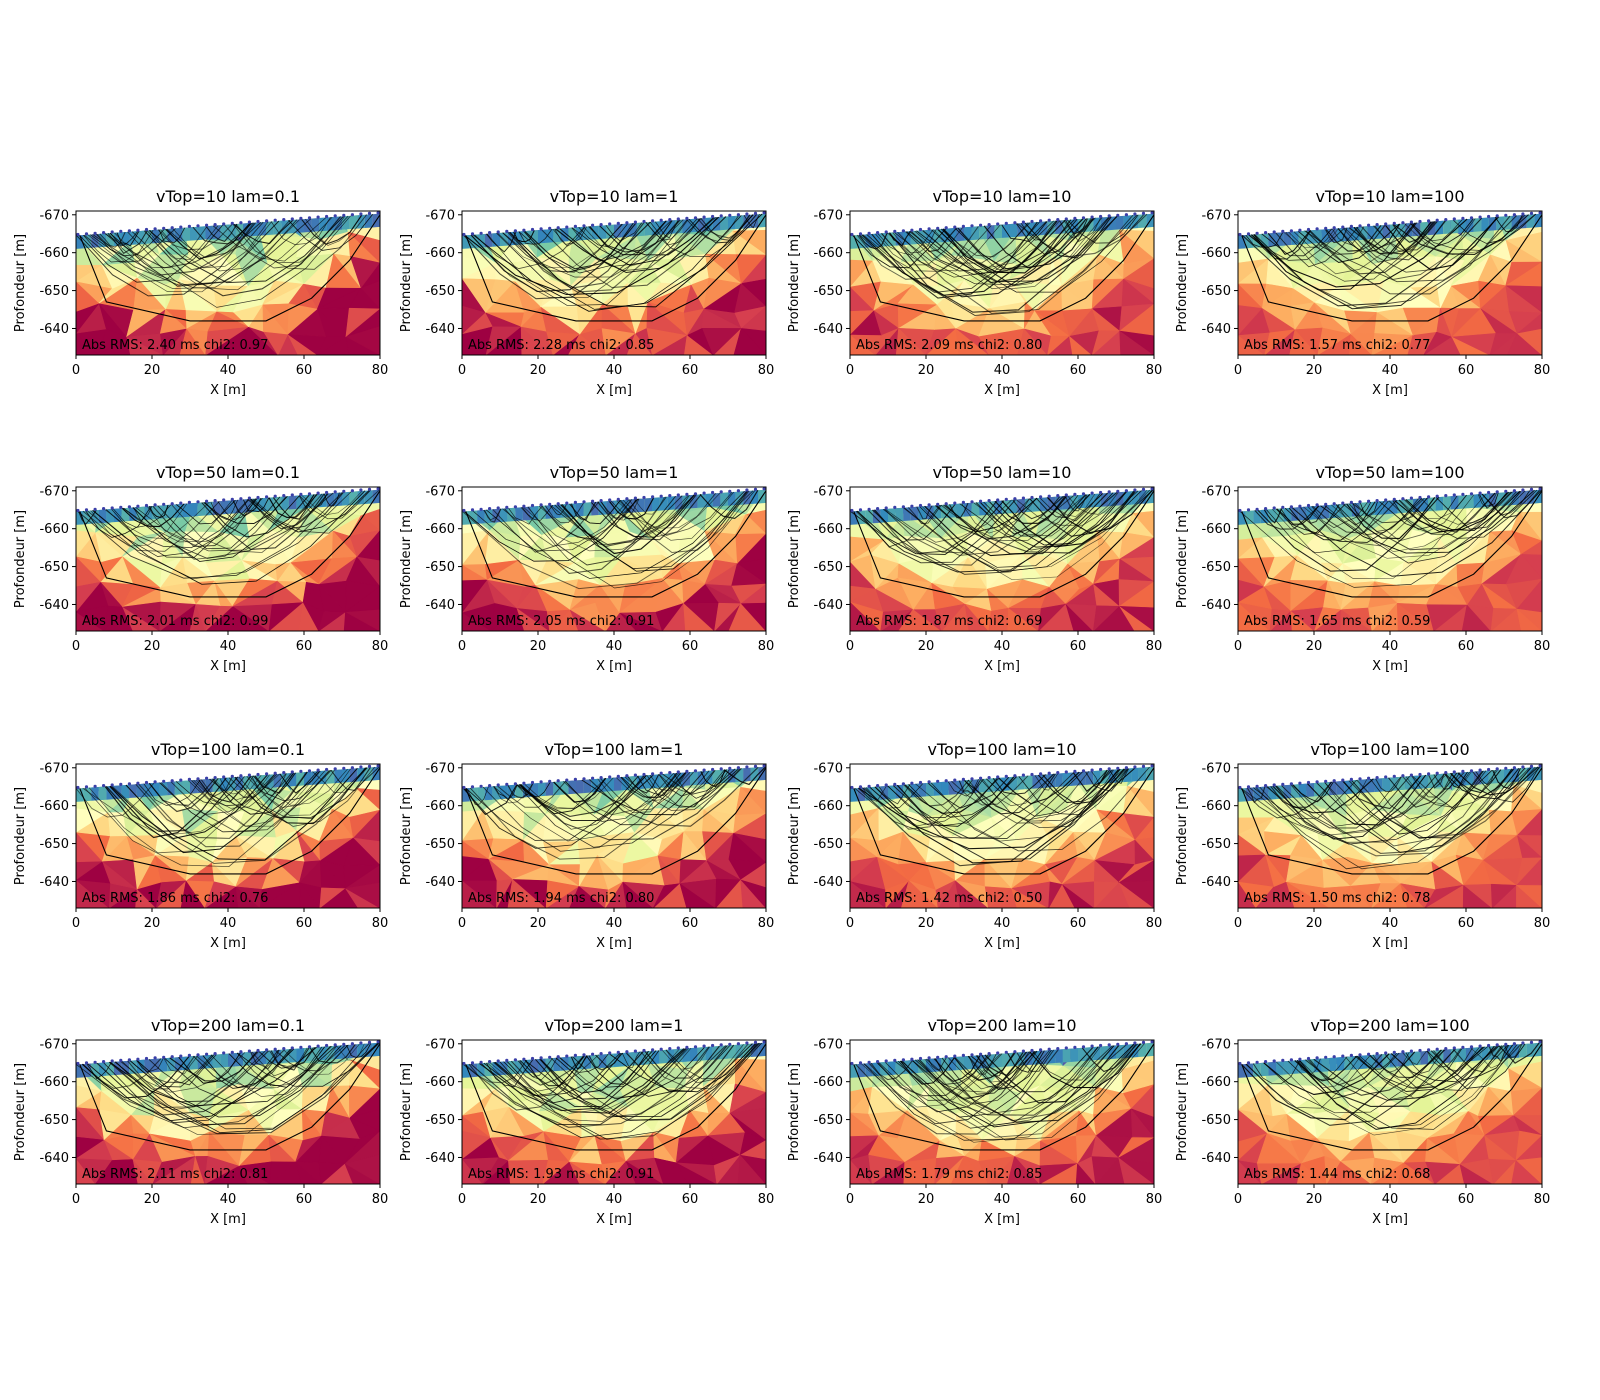  I want to click on y-tick-label: -670, so click(440, 215).